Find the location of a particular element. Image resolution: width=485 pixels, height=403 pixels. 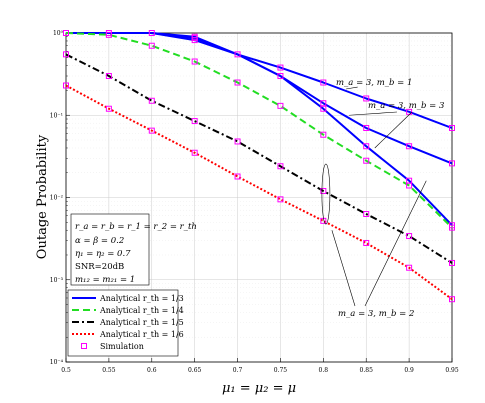

parameter-line: SNR=20dB is located at coordinates (99, 267).